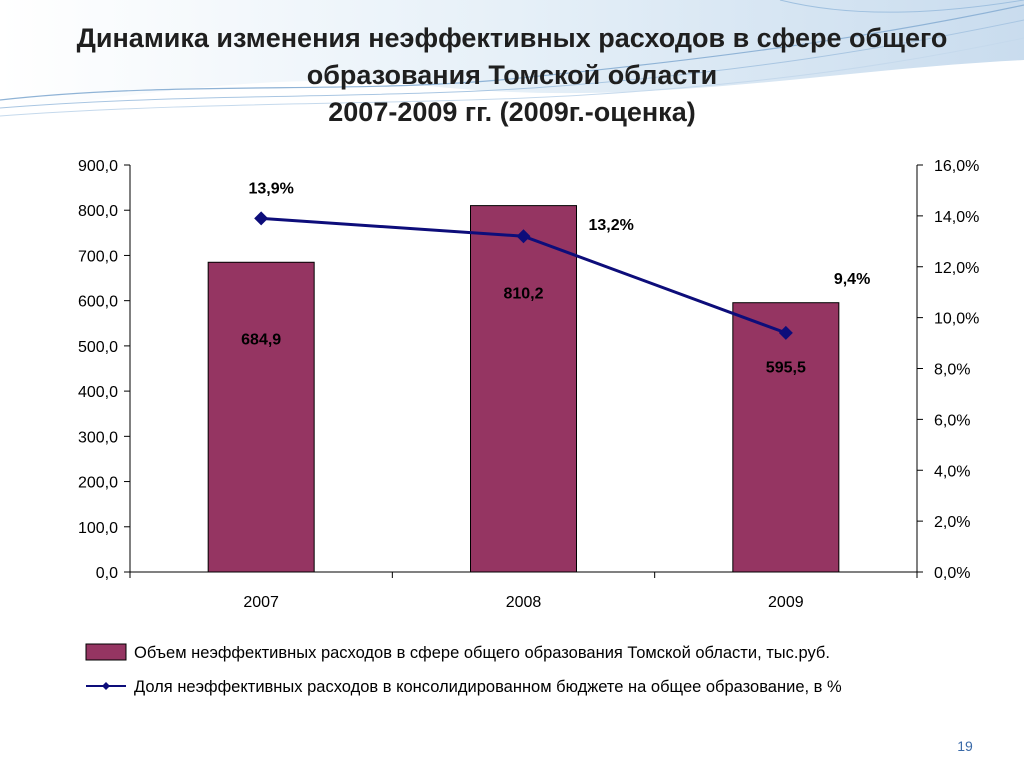 The width and height of the screenshot is (1024, 768). I want to click on y-left-tick-label: 900,0, so click(98, 166).